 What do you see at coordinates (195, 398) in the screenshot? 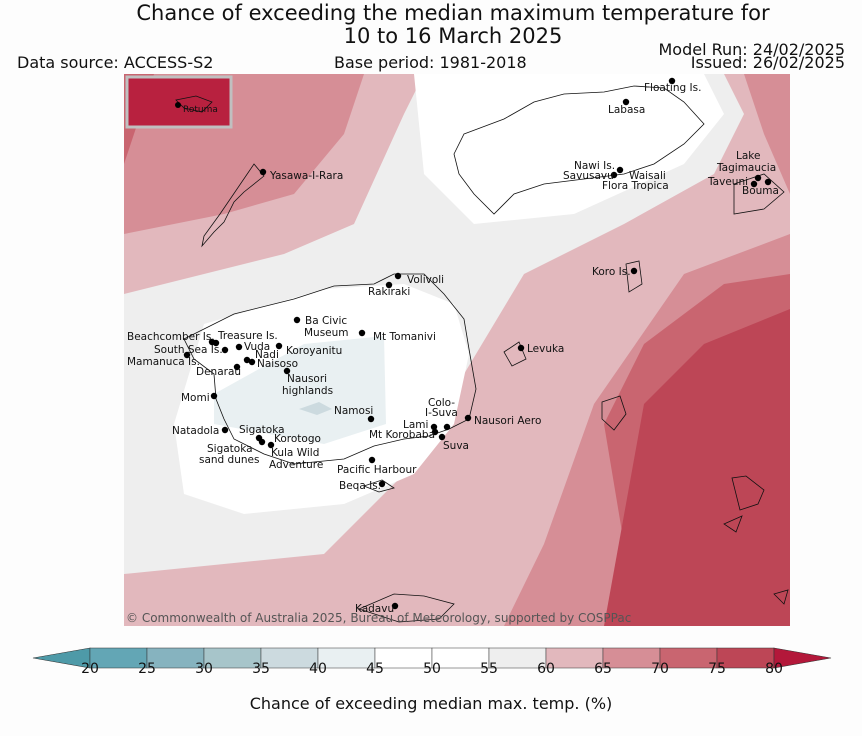
I see `label-momi: Momi` at bounding box center [195, 398].